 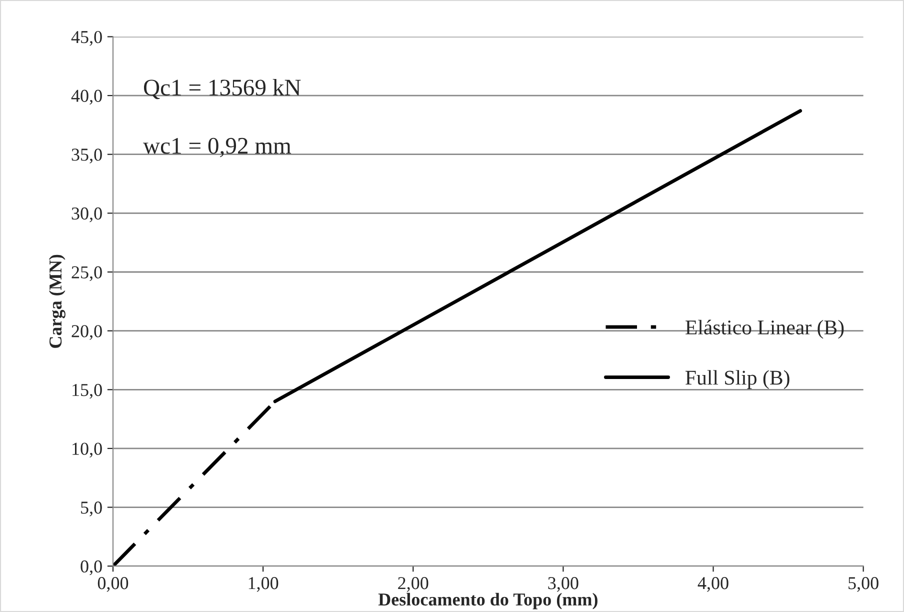 What do you see at coordinates (86, 38) in the screenshot?
I see `y-tick-label: 45,0` at bounding box center [86, 38].